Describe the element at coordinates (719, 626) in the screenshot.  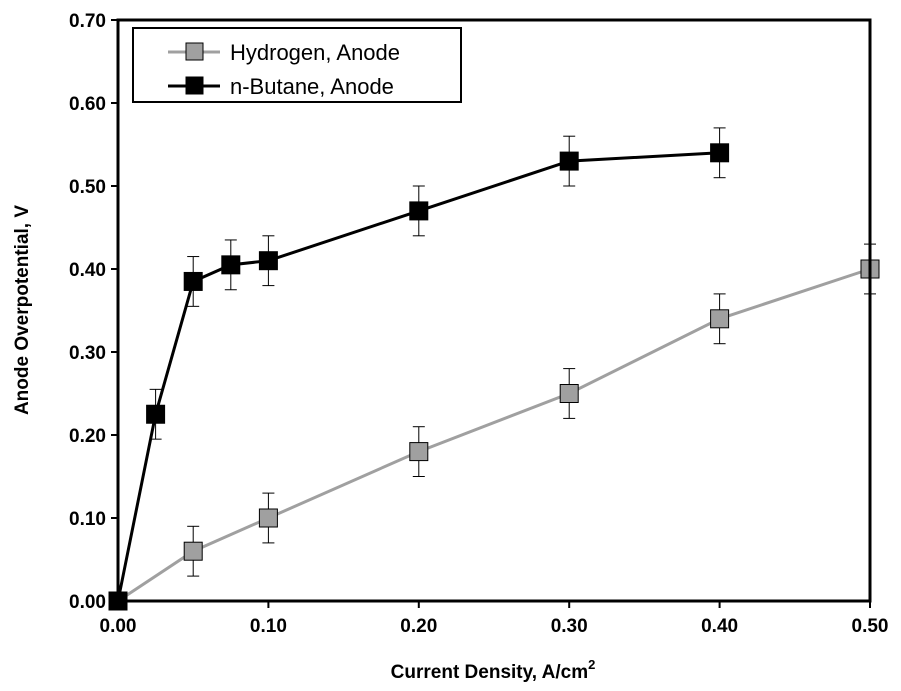
I see `x-tick-label: 0.40` at that location.